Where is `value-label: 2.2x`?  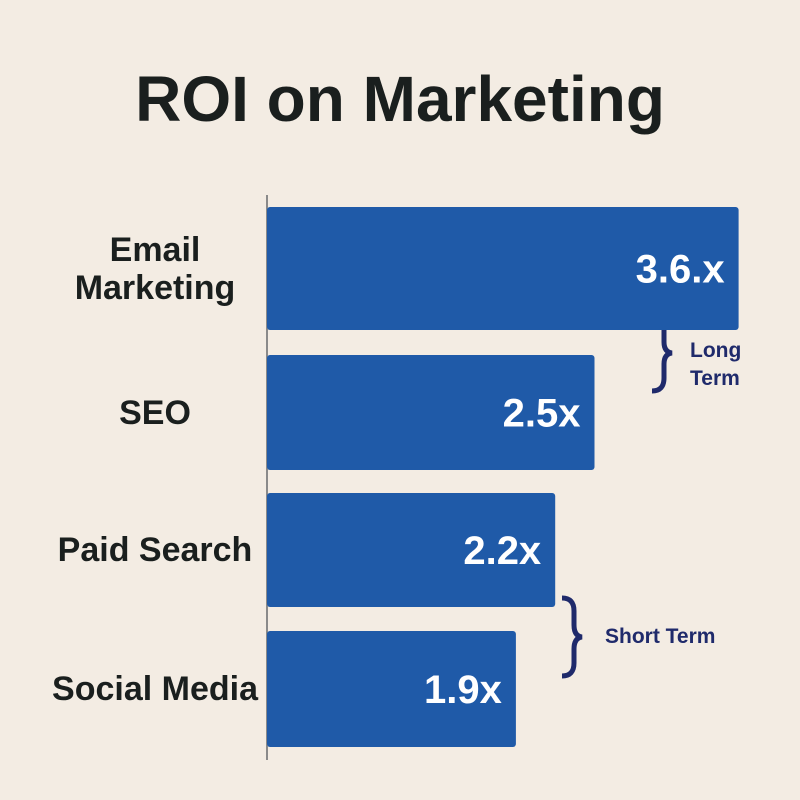
value-label: 2.2x is located at coordinates (502, 551).